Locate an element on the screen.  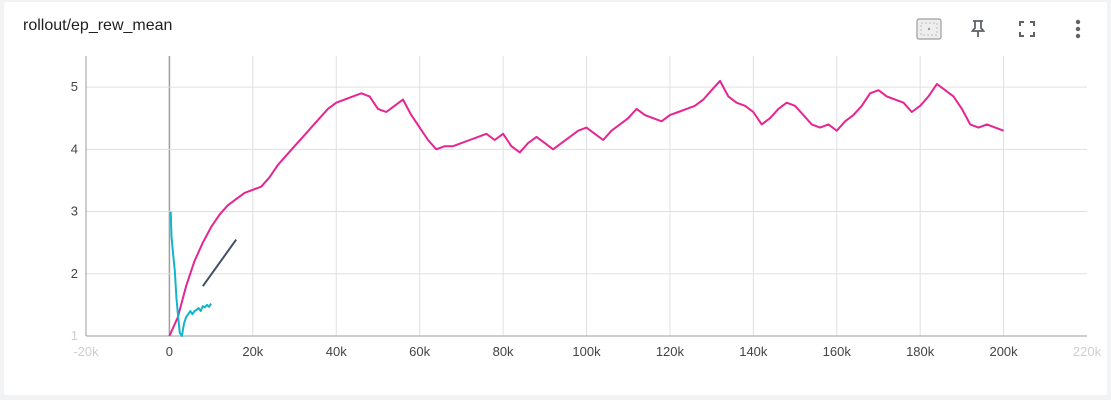
more-vert-icon is located at coordinates (1078, 31).